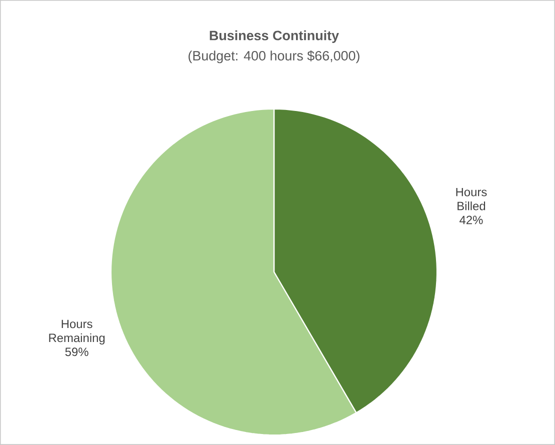  I want to click on slice-label: Hours Billed, so click(471, 199).